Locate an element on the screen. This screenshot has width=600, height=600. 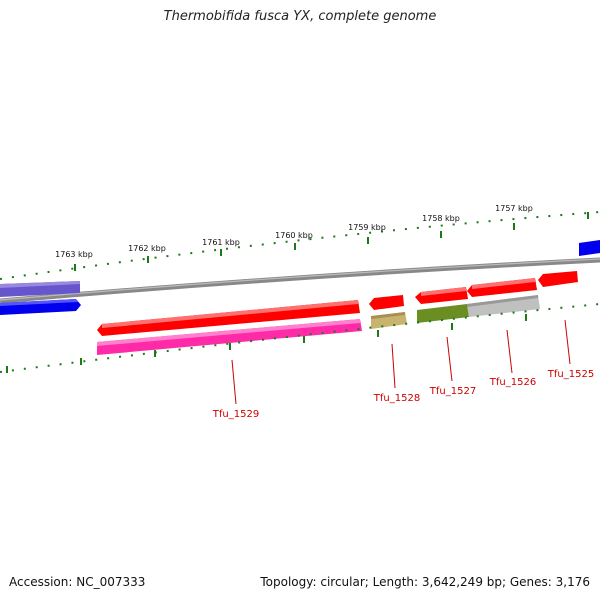
outer-tick-track is located at coordinates (300, 245).